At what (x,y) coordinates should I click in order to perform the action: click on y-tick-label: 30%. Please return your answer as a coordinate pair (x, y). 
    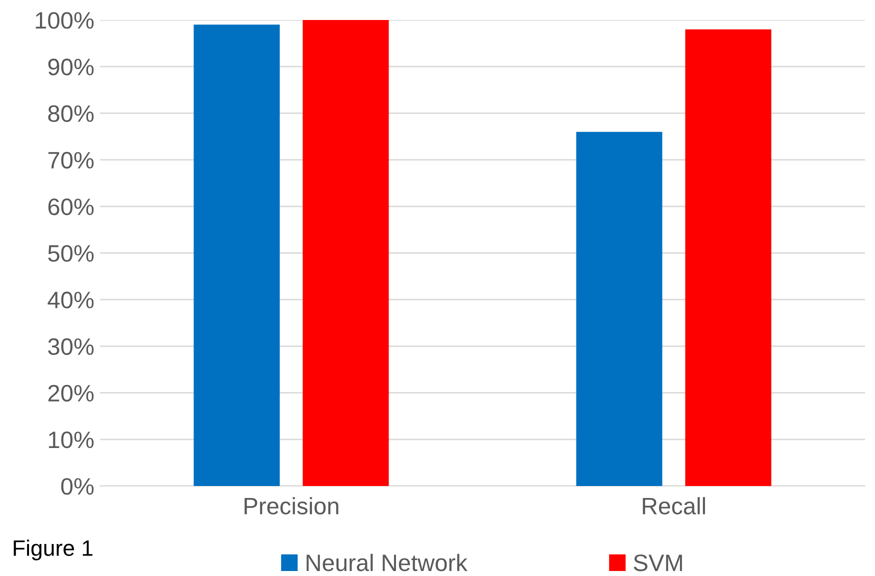
    Looking at the image, I should click on (71, 346).